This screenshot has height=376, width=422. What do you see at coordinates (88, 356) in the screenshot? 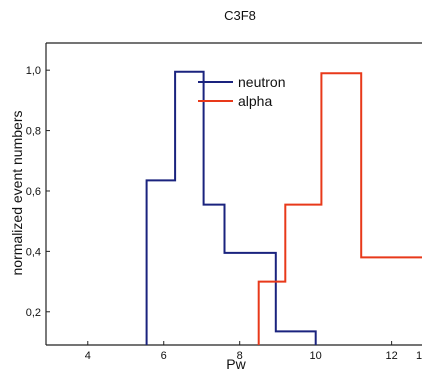
I see `x-tick-label: 4` at bounding box center [88, 356].